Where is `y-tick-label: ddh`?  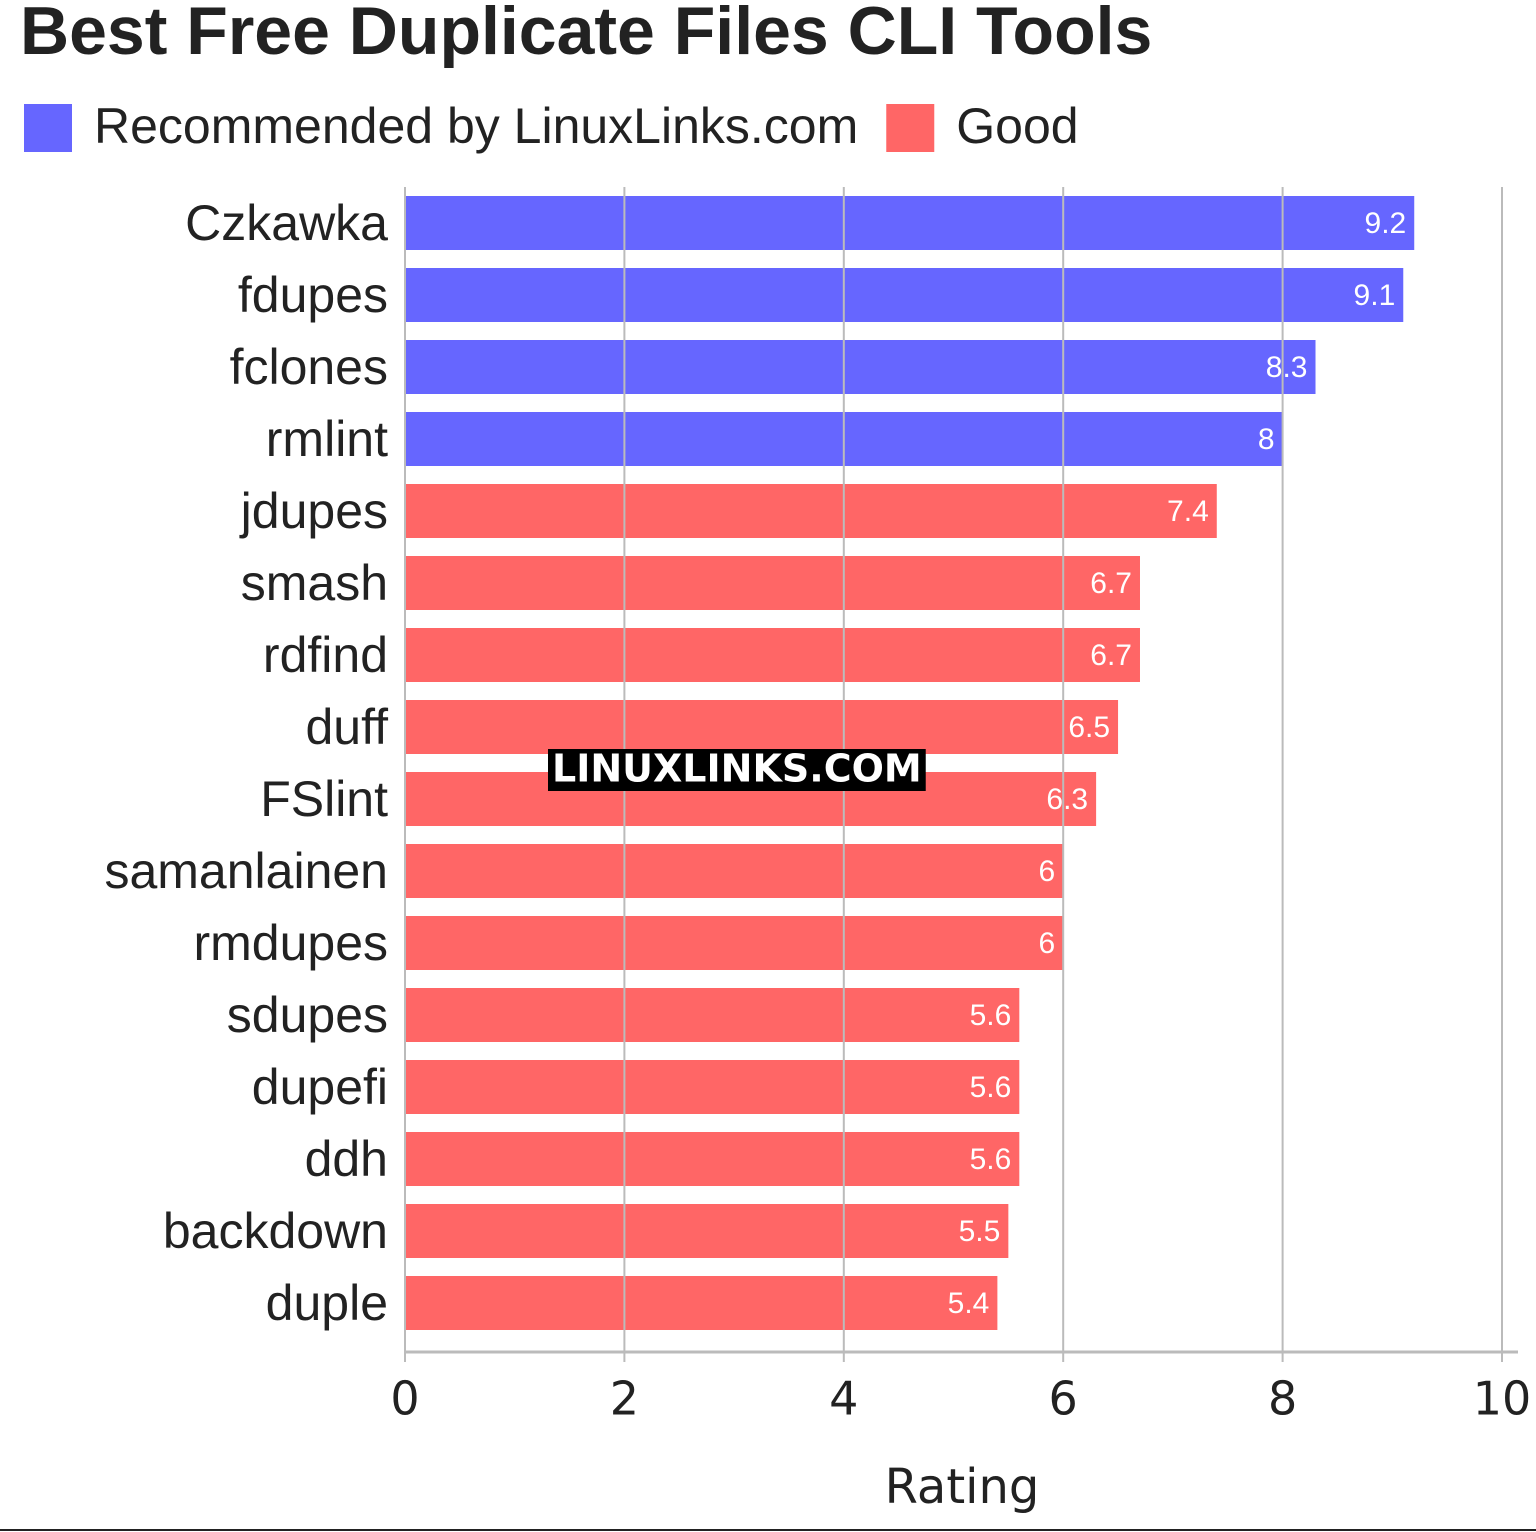 y-tick-label: ddh is located at coordinates (346, 1159).